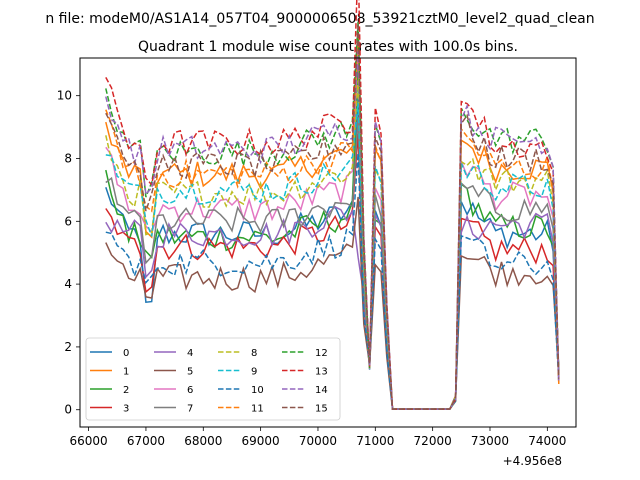 This screenshot has height=480, width=640. I want to click on legend-label-13: 13, so click(321, 372).